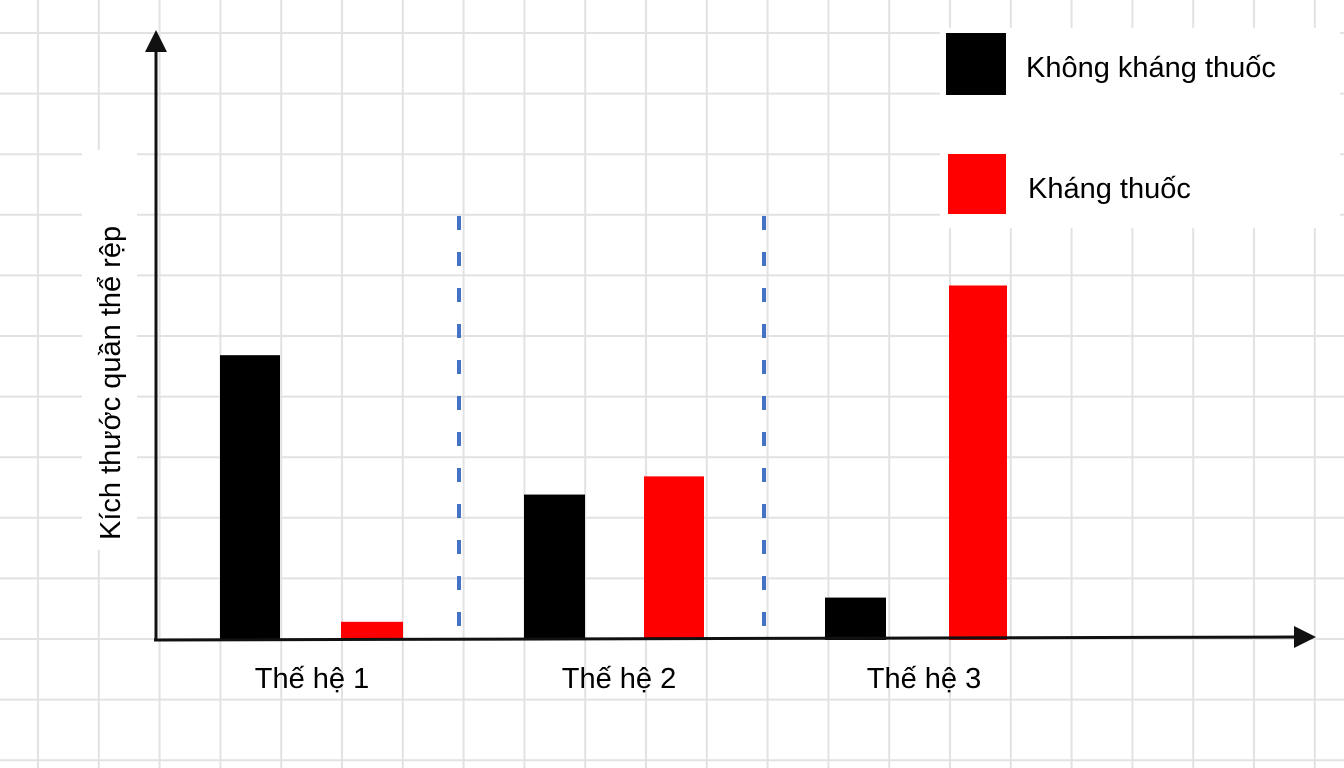 The width and height of the screenshot is (1344, 768). Describe the element at coordinates (111, 383) in the screenshot. I see `y-axis-label: Kích thước quần thể rệp` at that location.